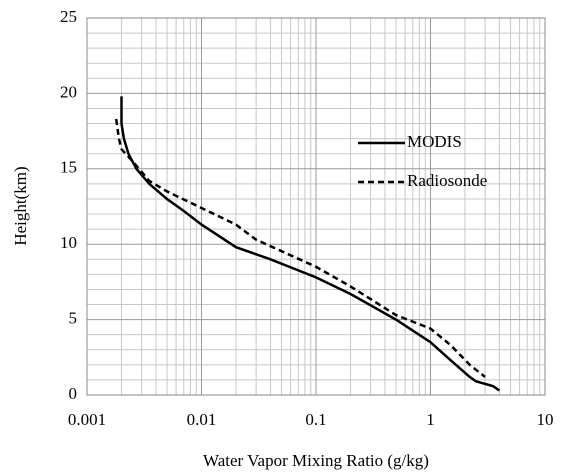  Describe the element at coordinates (315, 419) in the screenshot. I see `x-tick-label: 0.1` at that location.